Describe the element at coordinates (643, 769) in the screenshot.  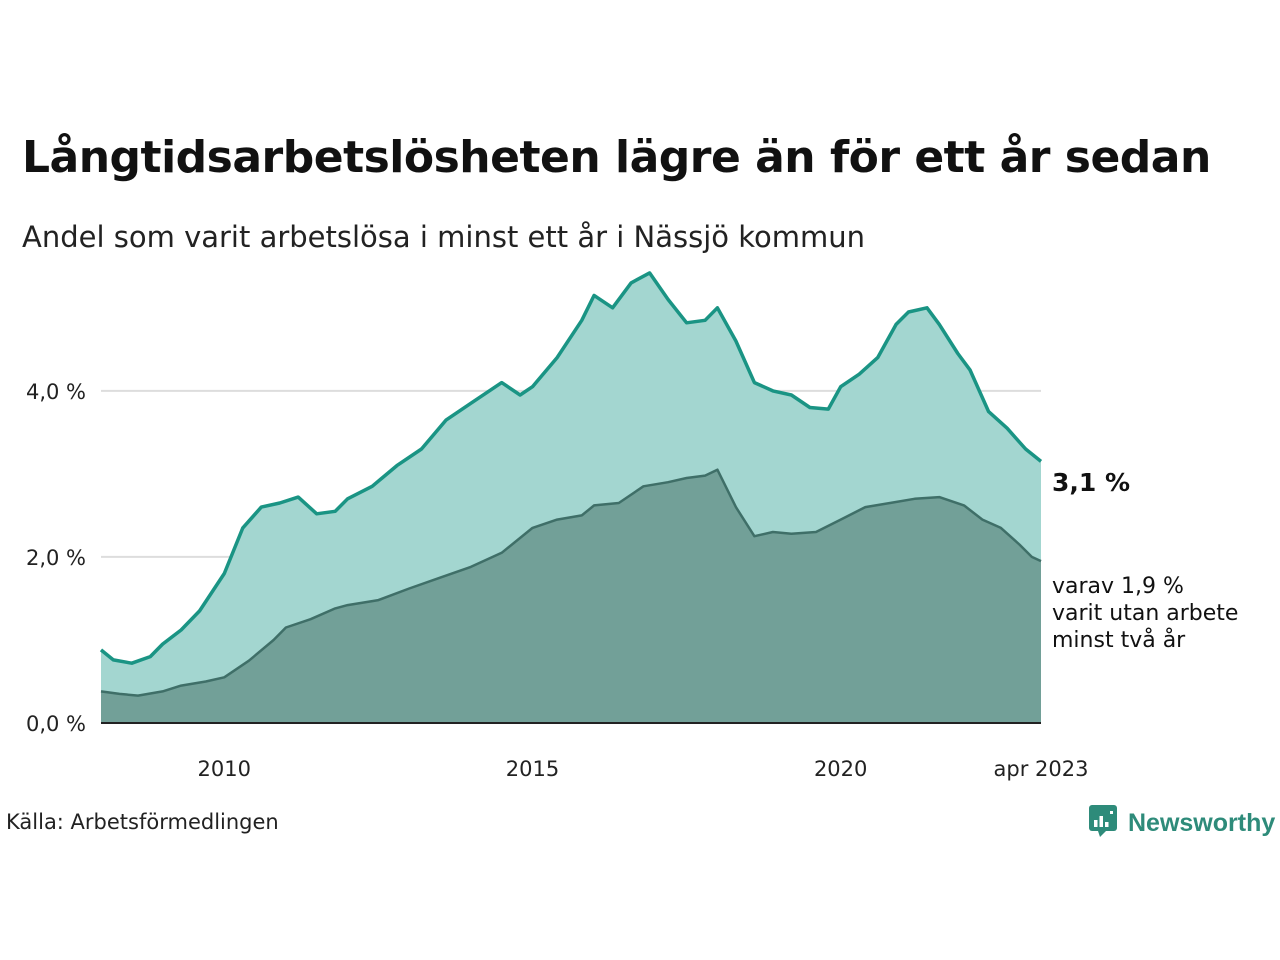
I see `x-tick-labels: 2010 2015 2020 apr 2023` at that location.